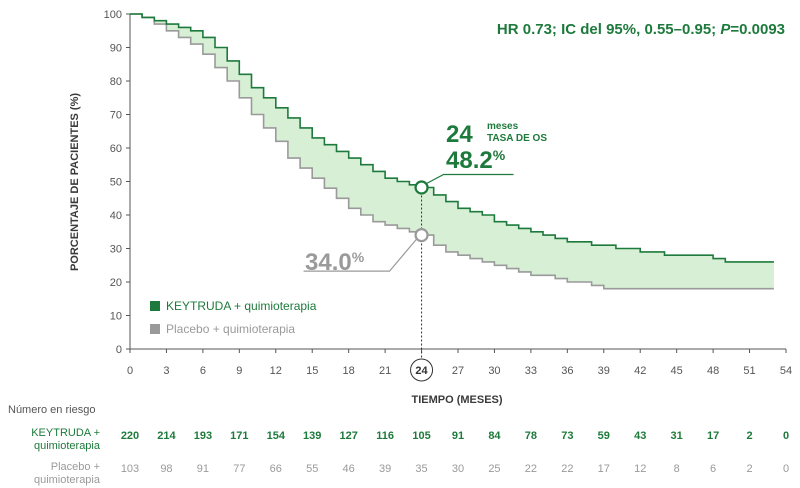 The height and width of the screenshot is (488, 800). What do you see at coordinates (312, 371) in the screenshot?
I see `x-tick-label: 15` at bounding box center [312, 371].